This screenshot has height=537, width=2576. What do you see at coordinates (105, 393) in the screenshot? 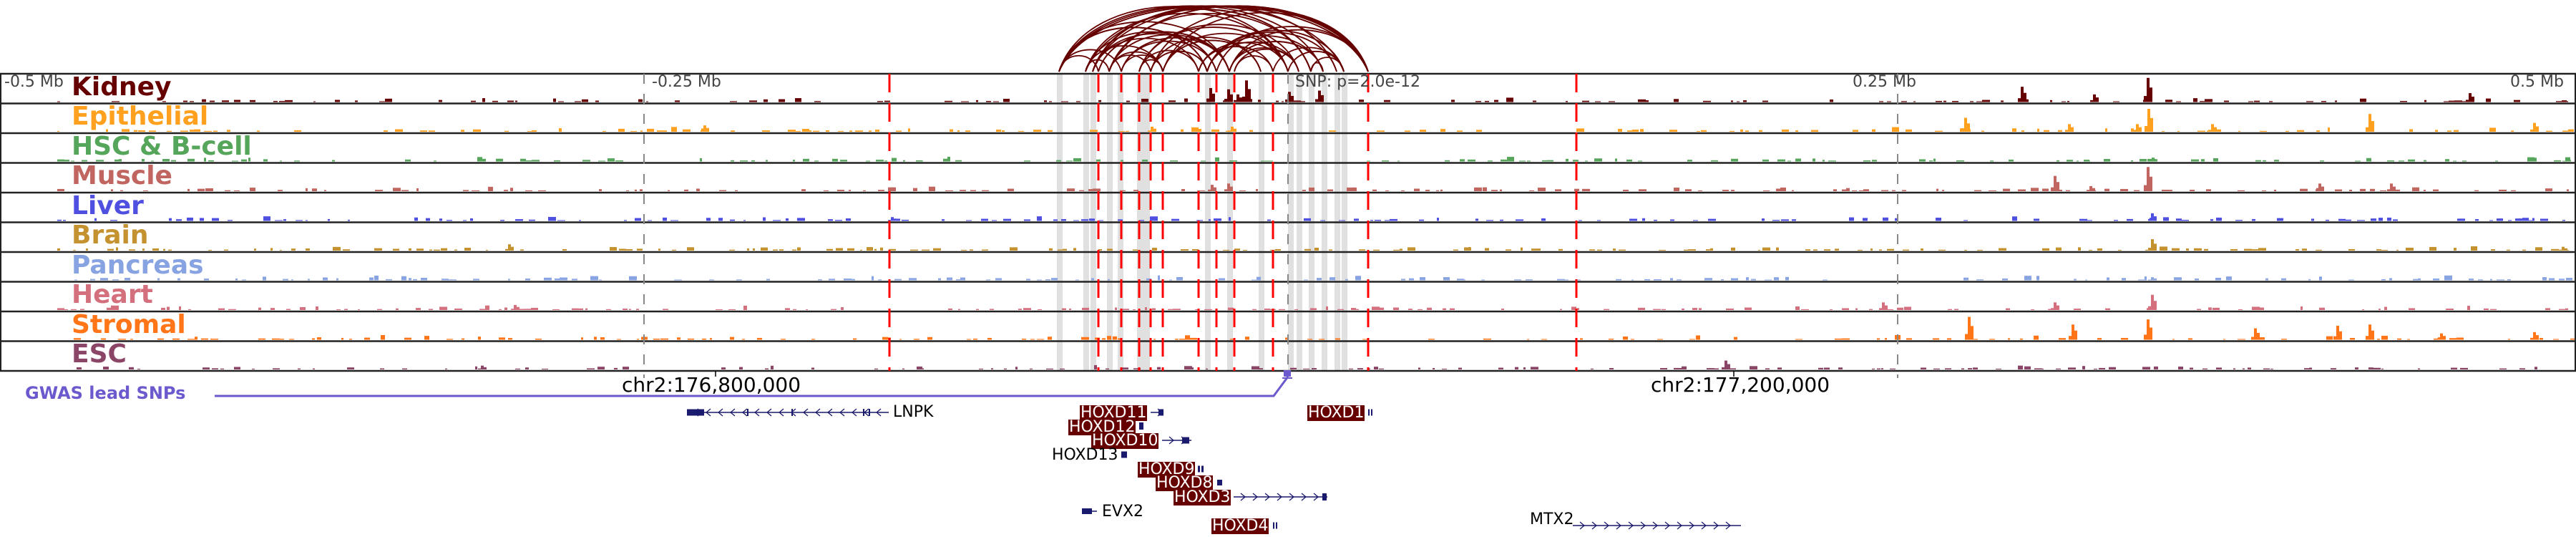
I see `gwas-track-label: GWAS lead SNPs` at bounding box center [105, 393].